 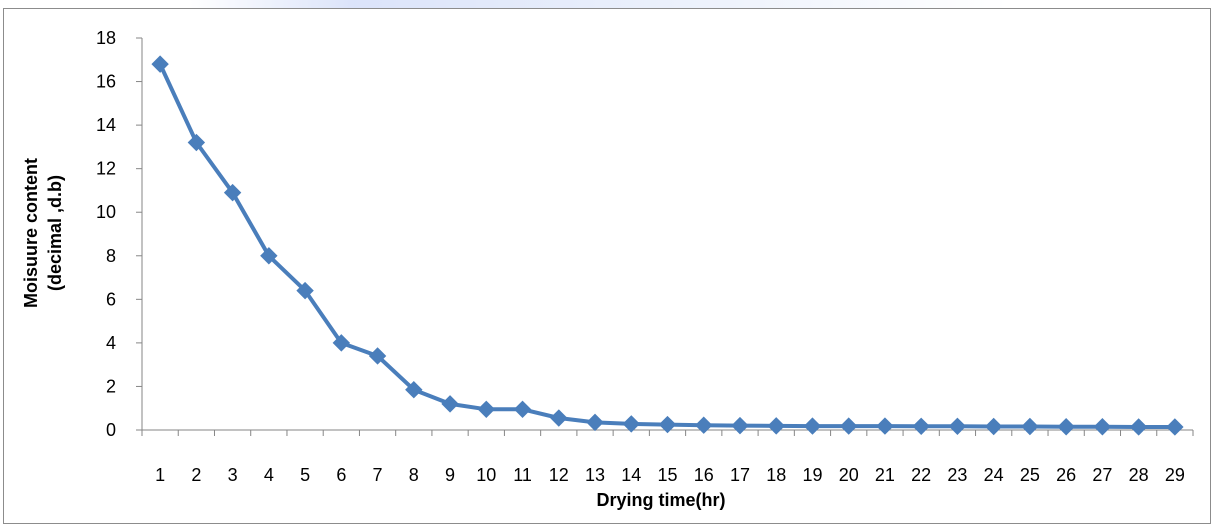 What do you see at coordinates (111, 299) in the screenshot?
I see `y-tick-label: 6` at bounding box center [111, 299].